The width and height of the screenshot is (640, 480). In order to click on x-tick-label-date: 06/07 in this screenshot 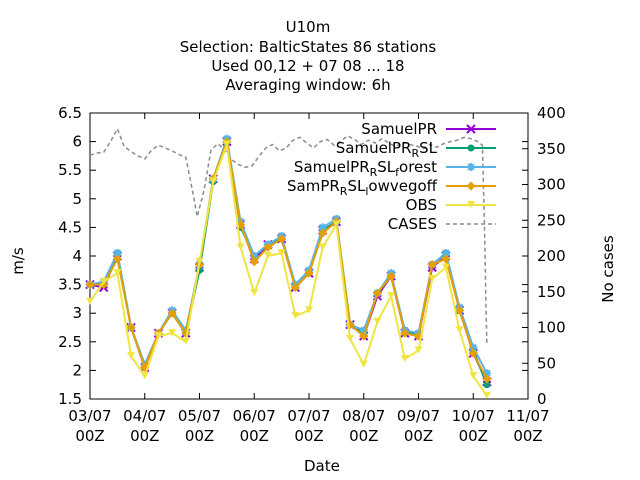, I will do `click(254, 416)`.